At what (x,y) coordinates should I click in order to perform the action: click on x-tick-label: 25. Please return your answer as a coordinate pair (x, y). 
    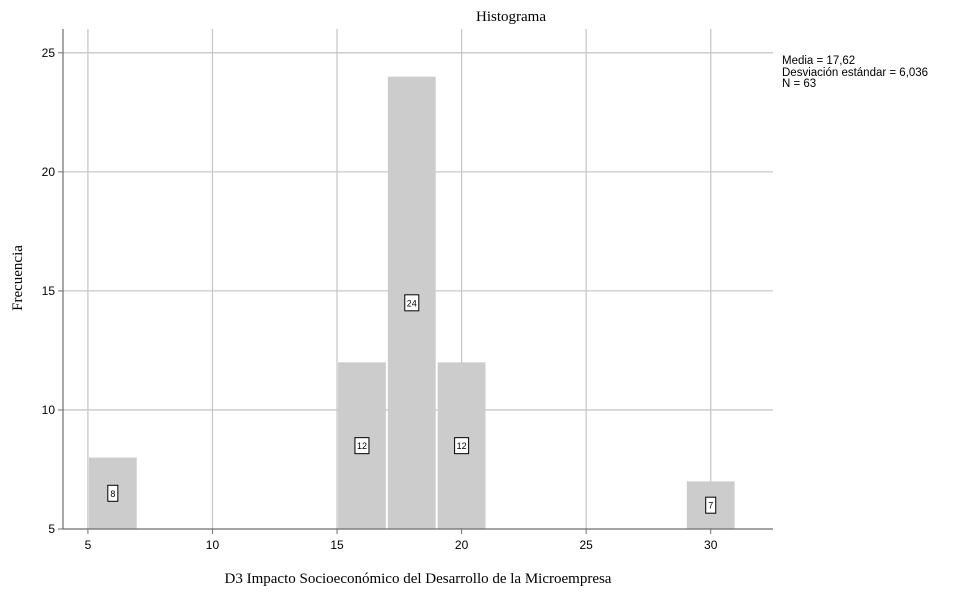
    Looking at the image, I should click on (586, 545).